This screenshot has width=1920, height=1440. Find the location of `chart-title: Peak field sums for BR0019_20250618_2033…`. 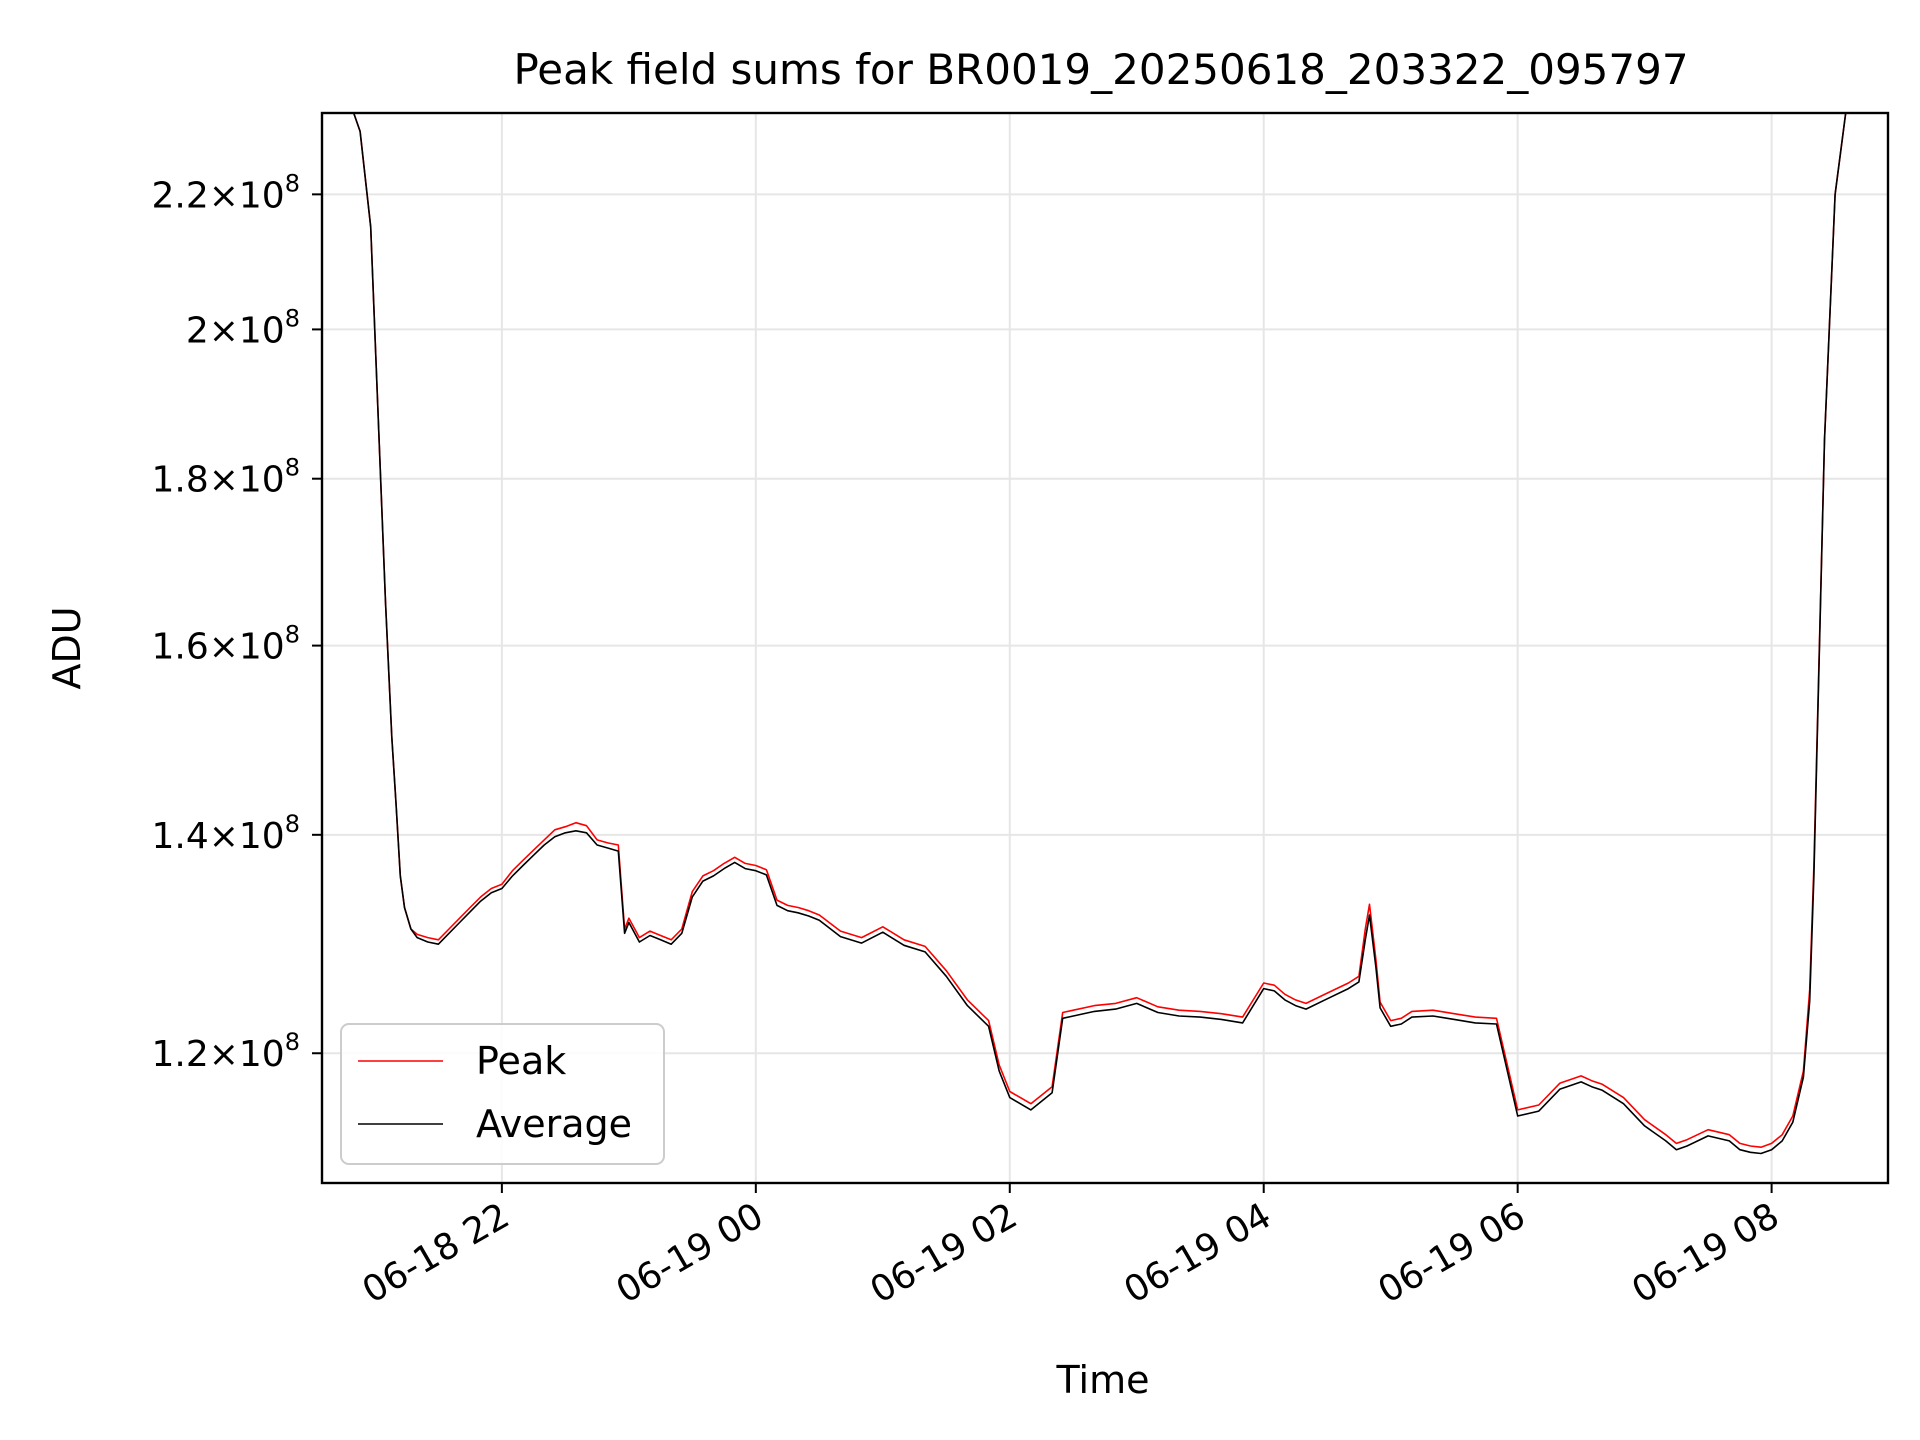

chart-title: Peak field sums for BR0019_20250618_2033… is located at coordinates (1100, 69).